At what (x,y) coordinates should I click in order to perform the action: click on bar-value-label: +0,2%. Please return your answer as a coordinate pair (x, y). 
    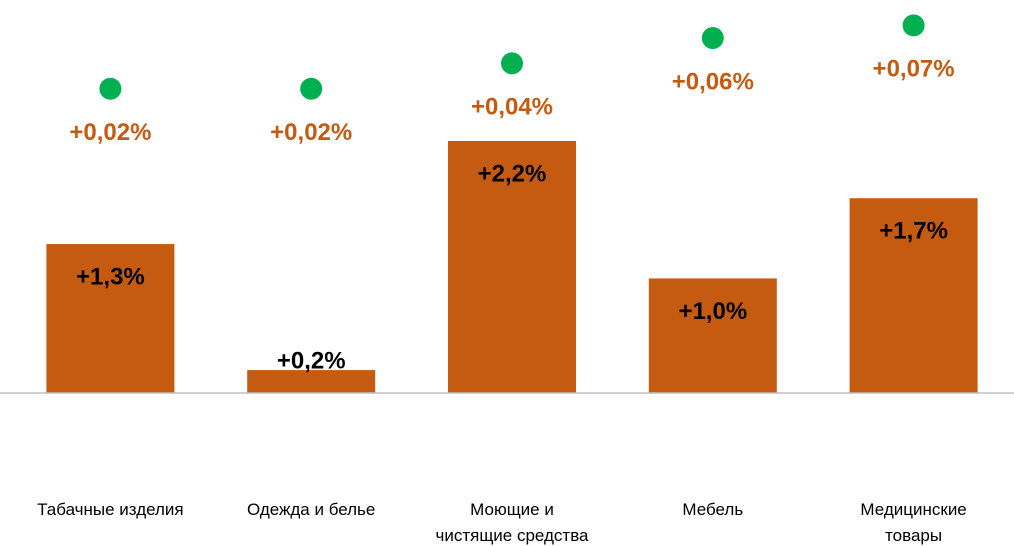
    Looking at the image, I should click on (311, 360).